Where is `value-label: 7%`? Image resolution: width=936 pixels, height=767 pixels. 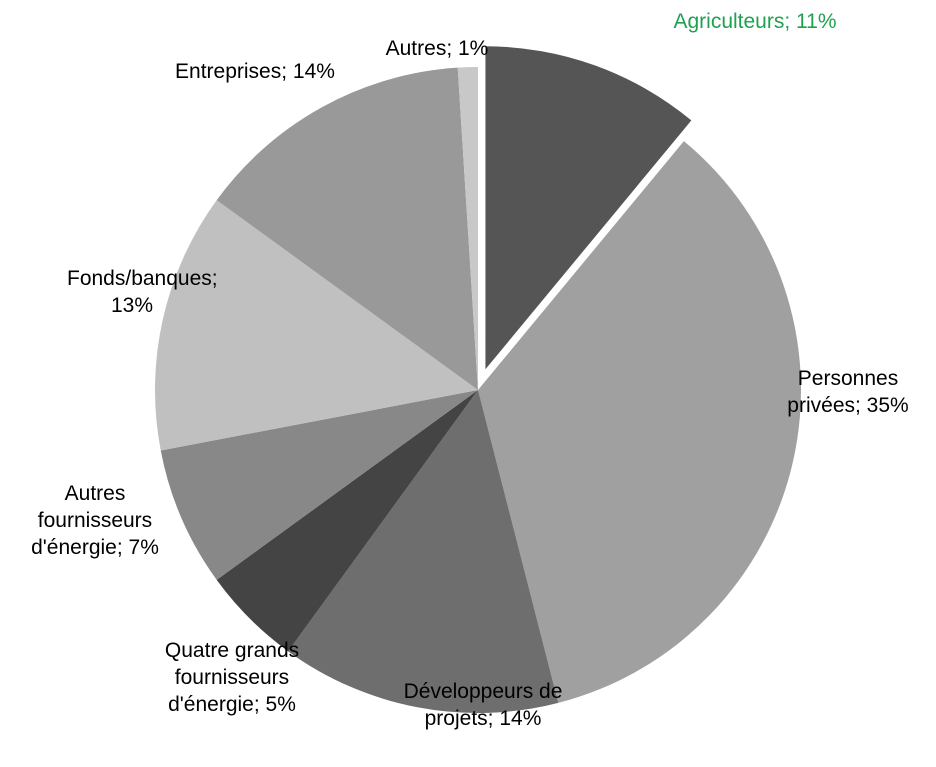
value-label: 7% is located at coordinates (143, 547).